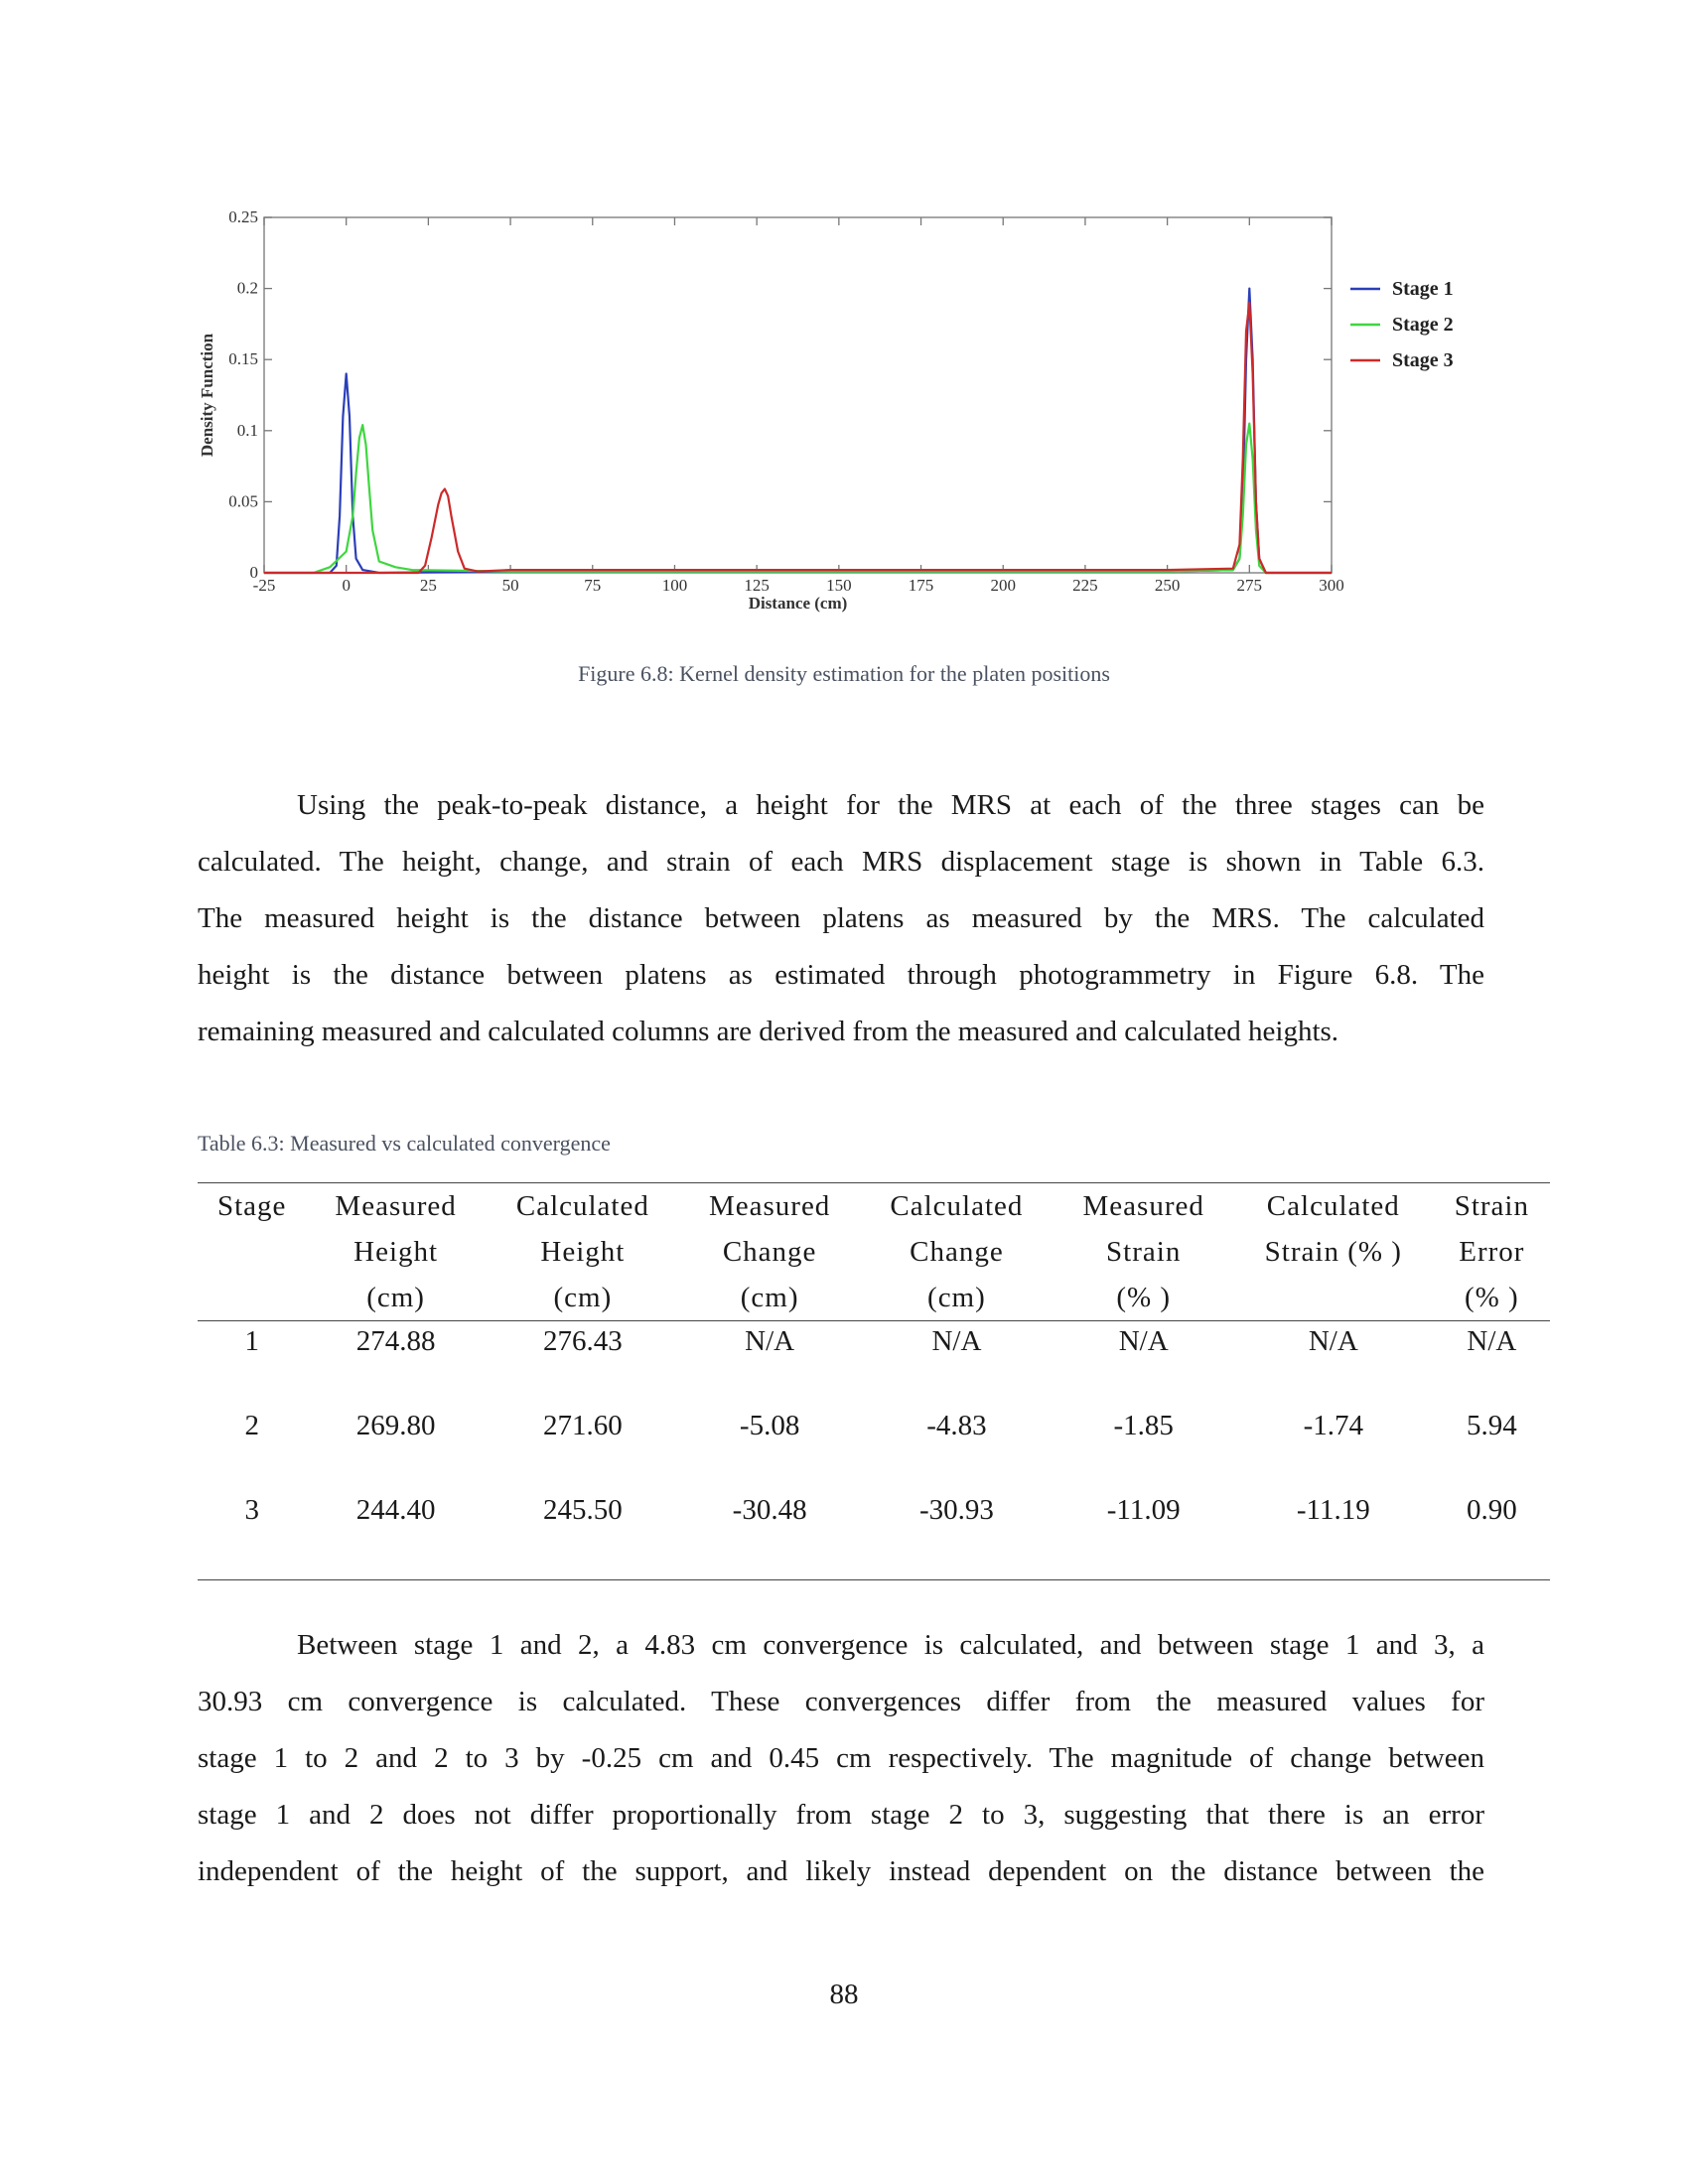  What do you see at coordinates (346, 585) in the screenshot?
I see `x-tick-label: 0` at bounding box center [346, 585].